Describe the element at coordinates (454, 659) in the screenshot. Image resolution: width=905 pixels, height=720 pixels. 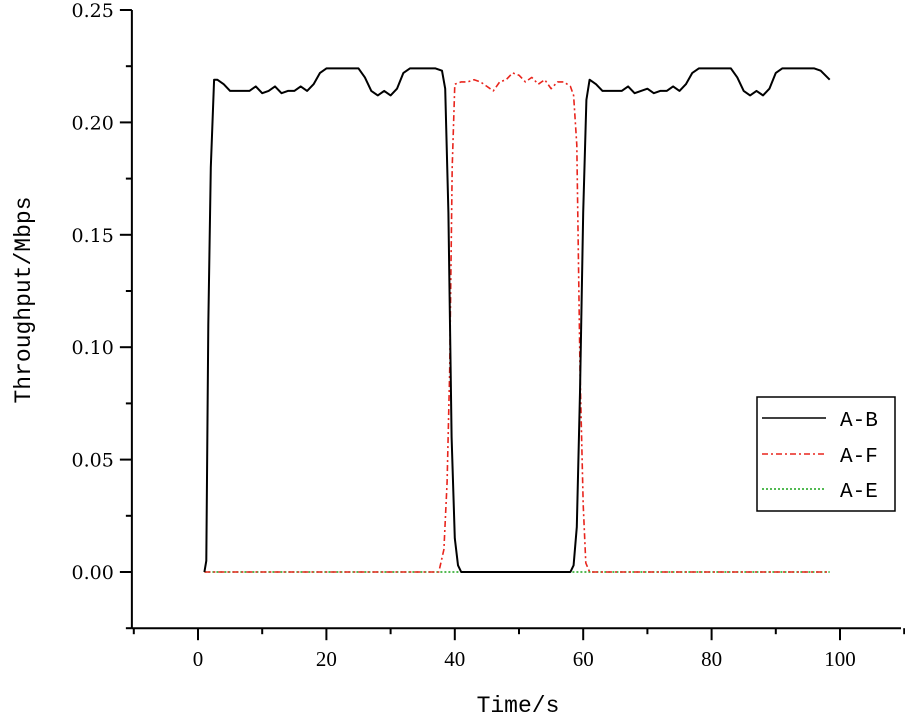
I see `x-tick-label: 40` at that location.